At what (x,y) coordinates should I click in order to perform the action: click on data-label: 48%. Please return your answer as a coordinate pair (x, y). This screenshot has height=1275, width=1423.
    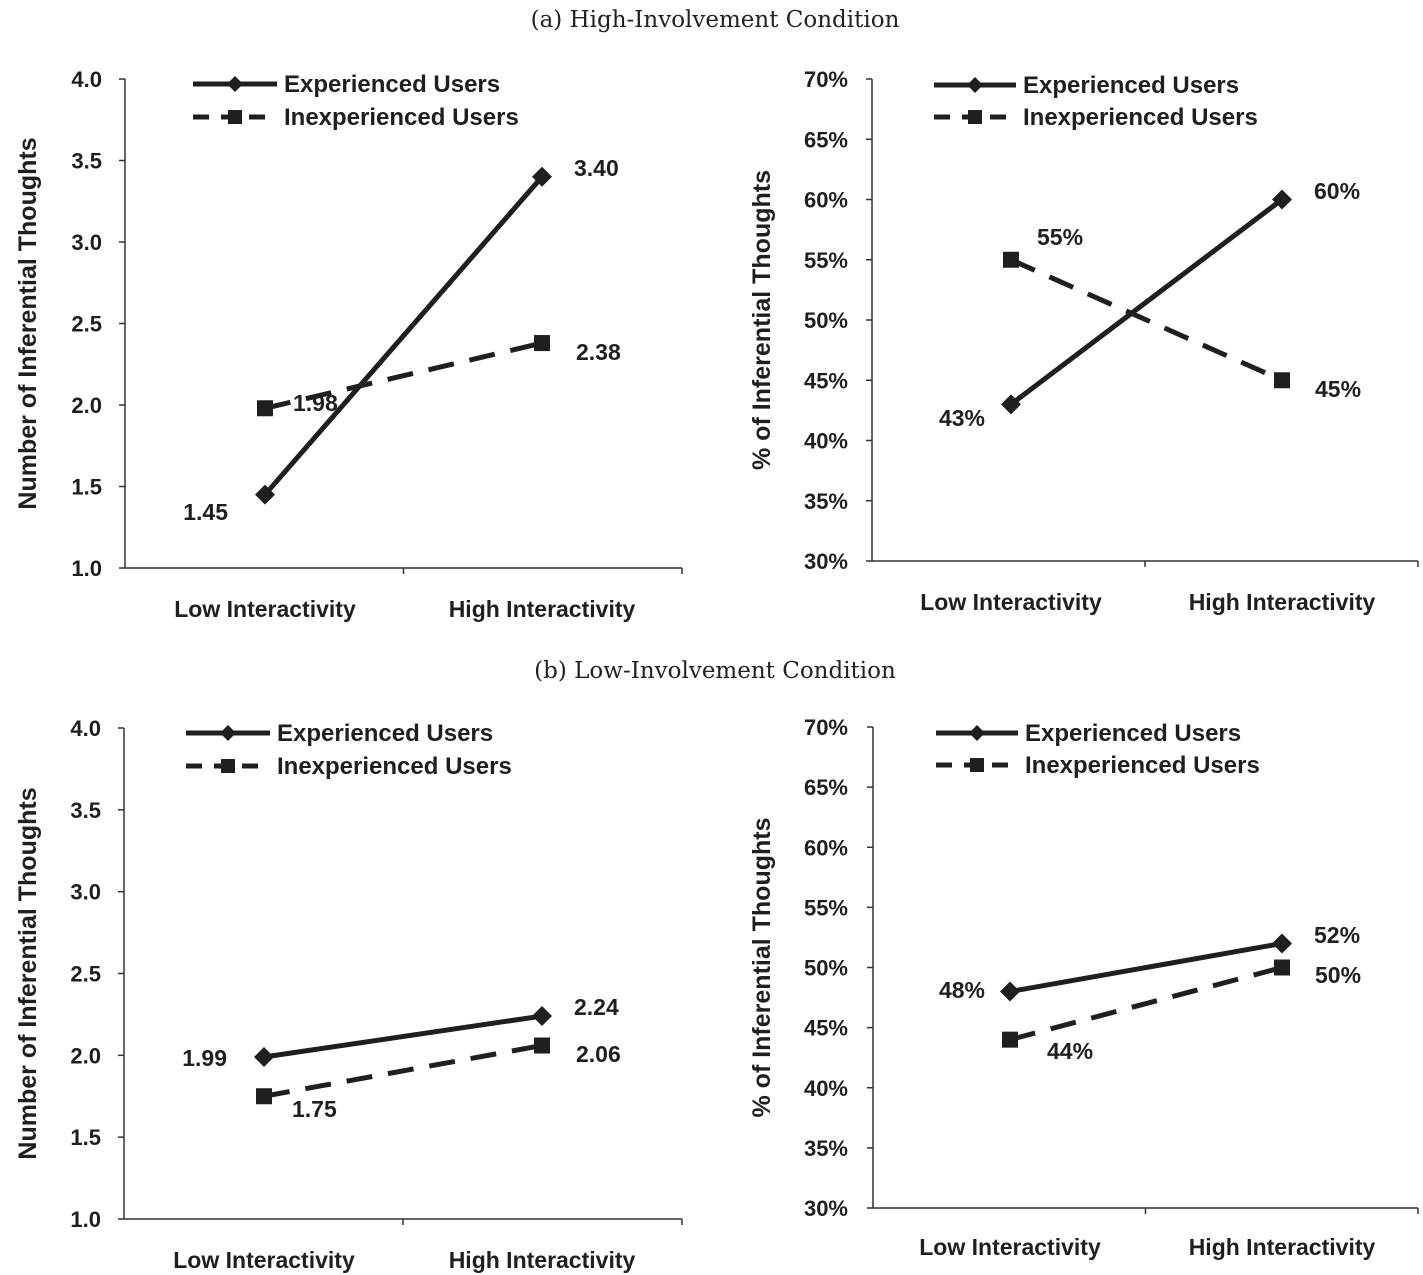
    Looking at the image, I should click on (962, 990).